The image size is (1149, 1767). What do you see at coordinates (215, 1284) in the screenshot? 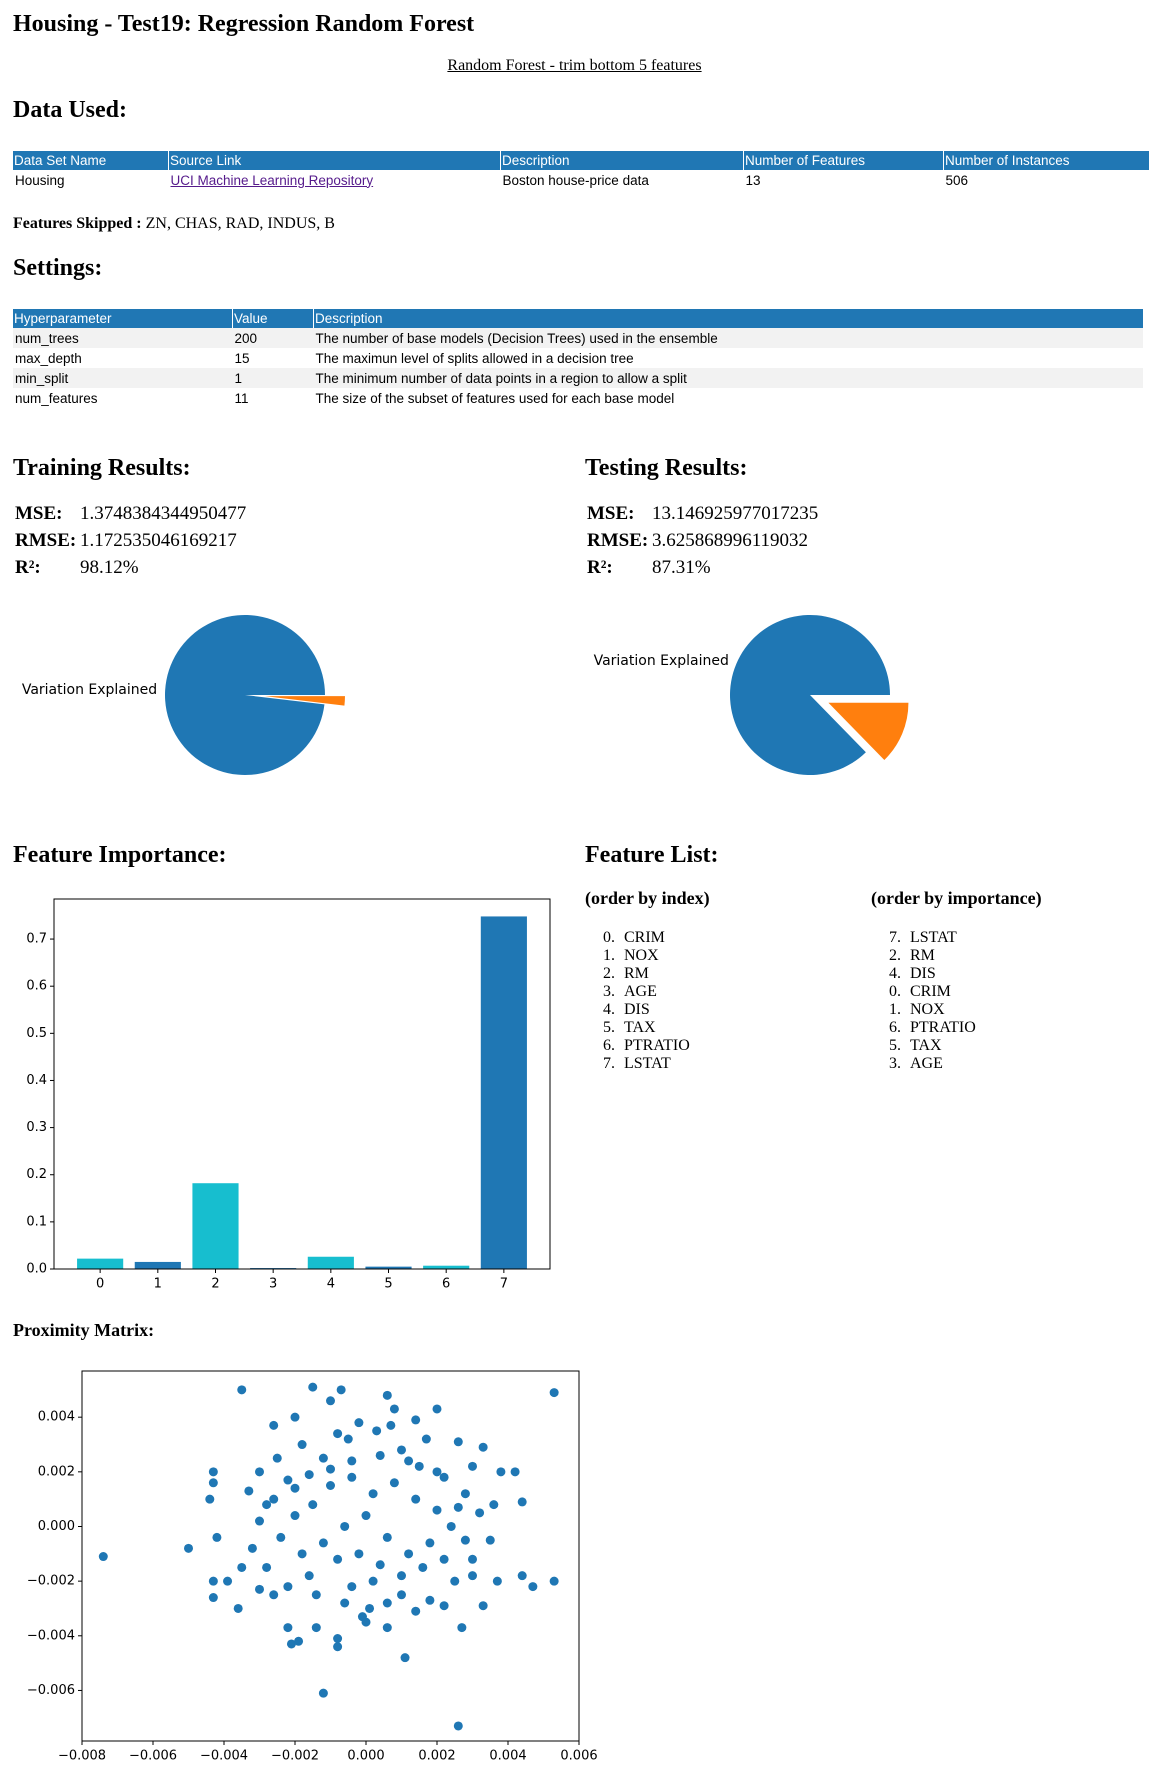
I see `x-tick-label: 2` at bounding box center [215, 1284].